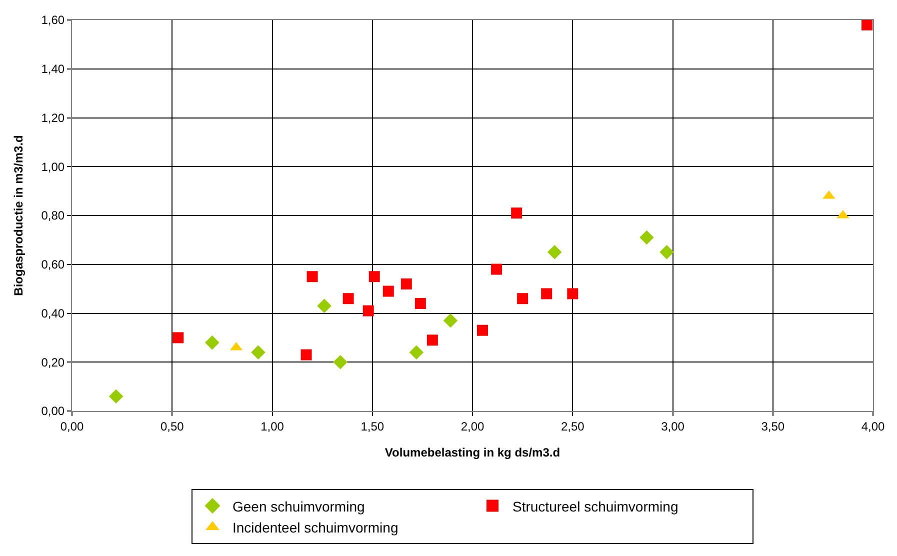 This screenshot has height=556, width=897. What do you see at coordinates (53, 117) in the screenshot?
I see `y-tick-label: 1,20` at bounding box center [53, 117].